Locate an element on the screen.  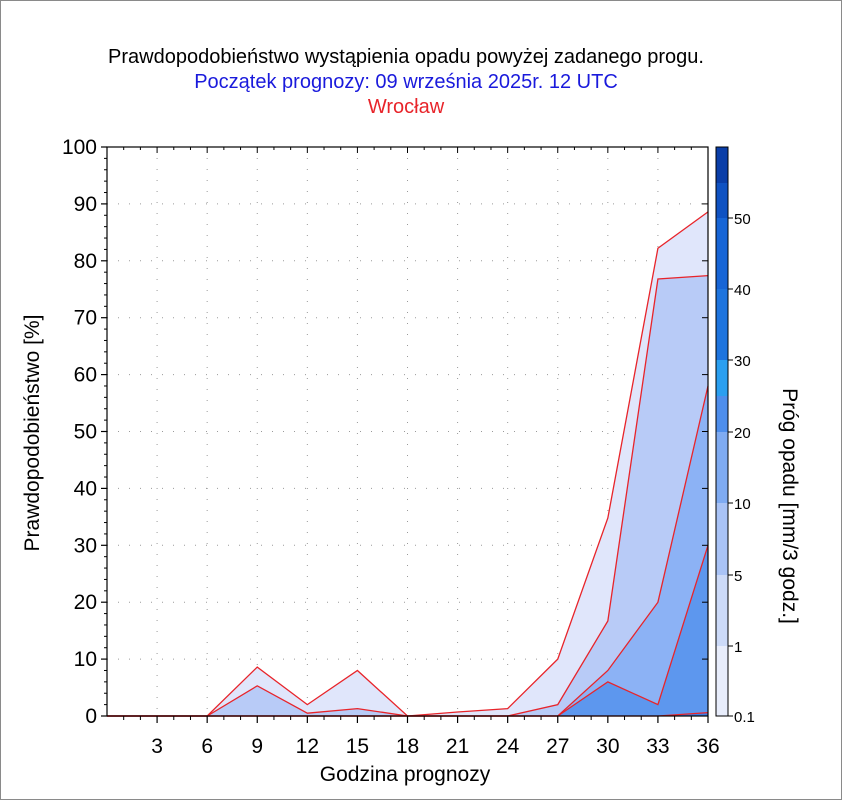
x-tick-label: 9 is located at coordinates (257, 746).